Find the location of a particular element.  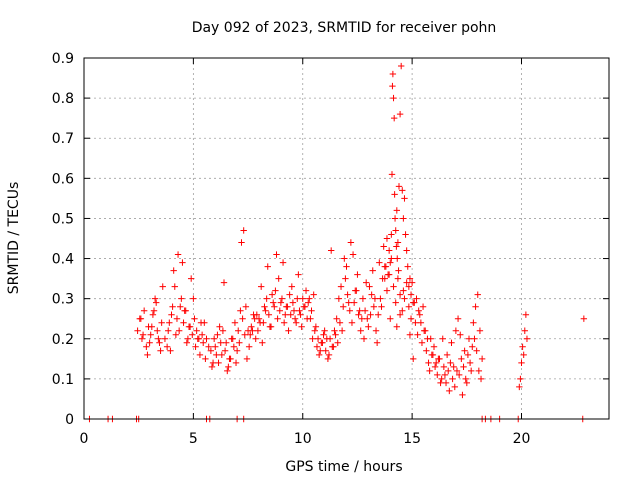

y-axis-label: SRMTID / TECUs is located at coordinates (14, 238).